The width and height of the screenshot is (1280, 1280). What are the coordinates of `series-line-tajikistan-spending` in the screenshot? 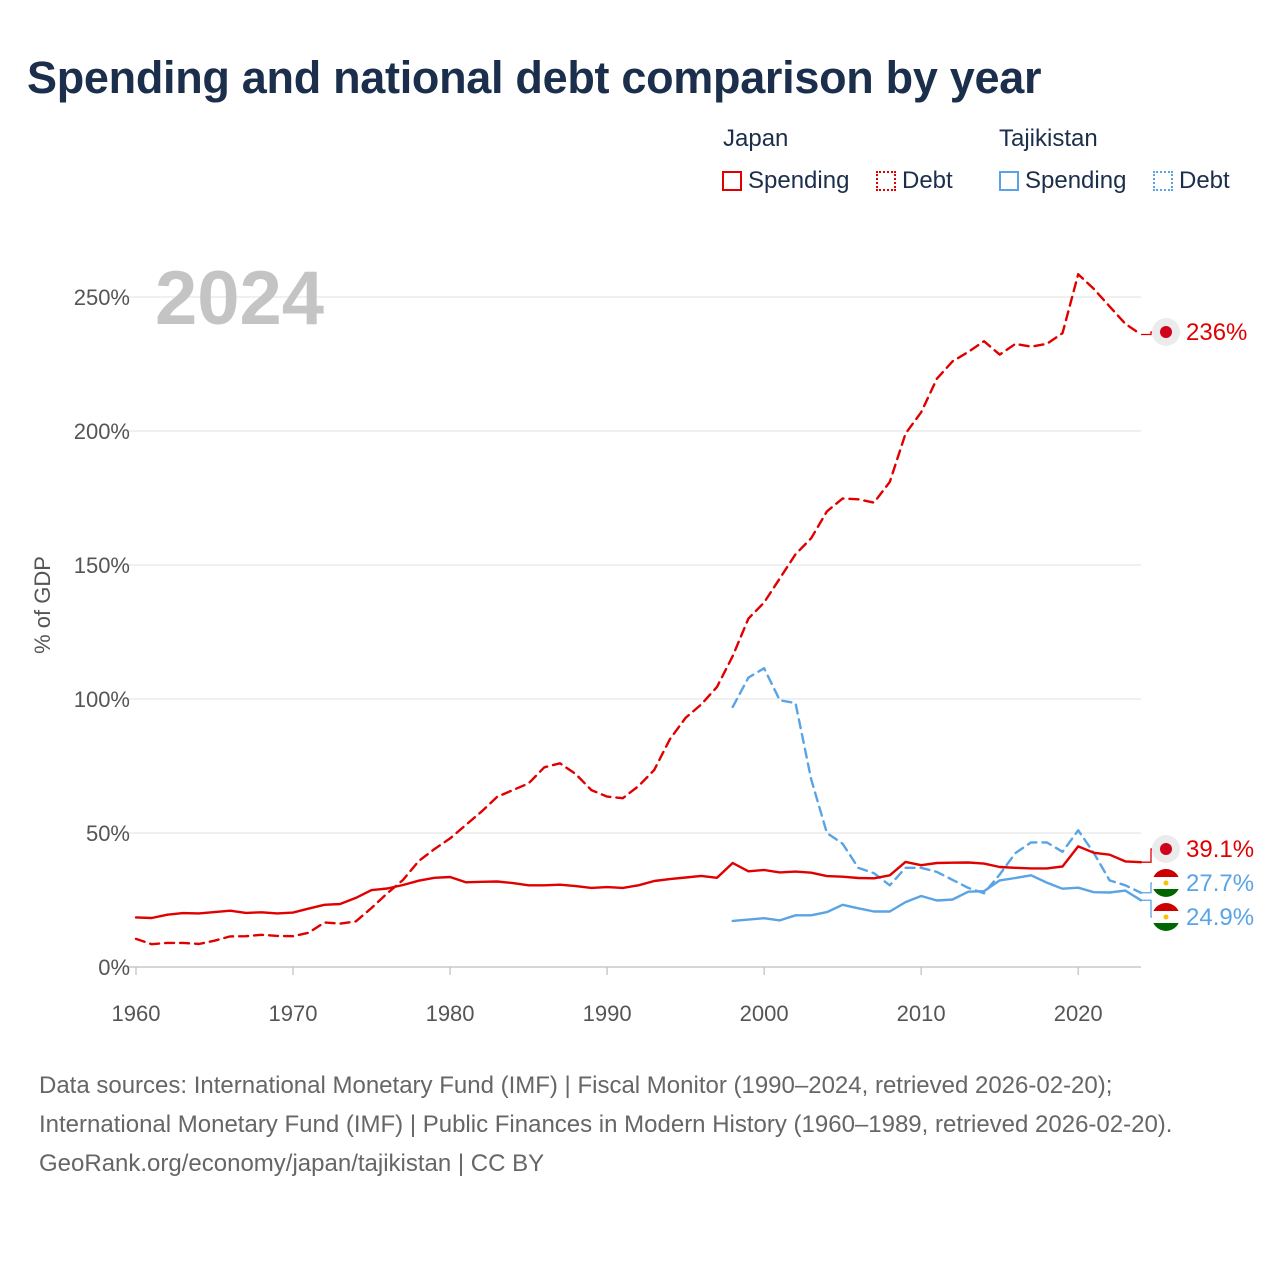 It's located at (937, 898).